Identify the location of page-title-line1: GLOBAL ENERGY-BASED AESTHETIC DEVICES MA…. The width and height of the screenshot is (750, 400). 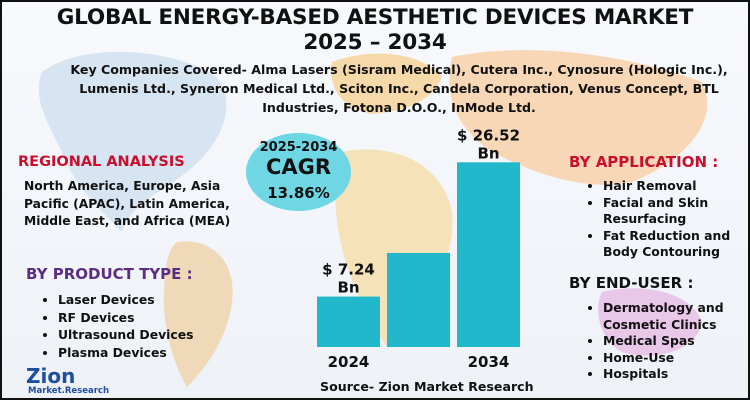
(375, 17).